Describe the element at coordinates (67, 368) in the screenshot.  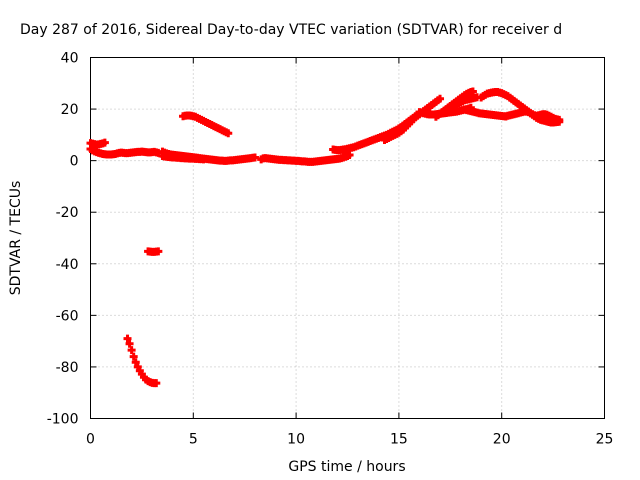
I see `y-tick-label: -80` at that location.